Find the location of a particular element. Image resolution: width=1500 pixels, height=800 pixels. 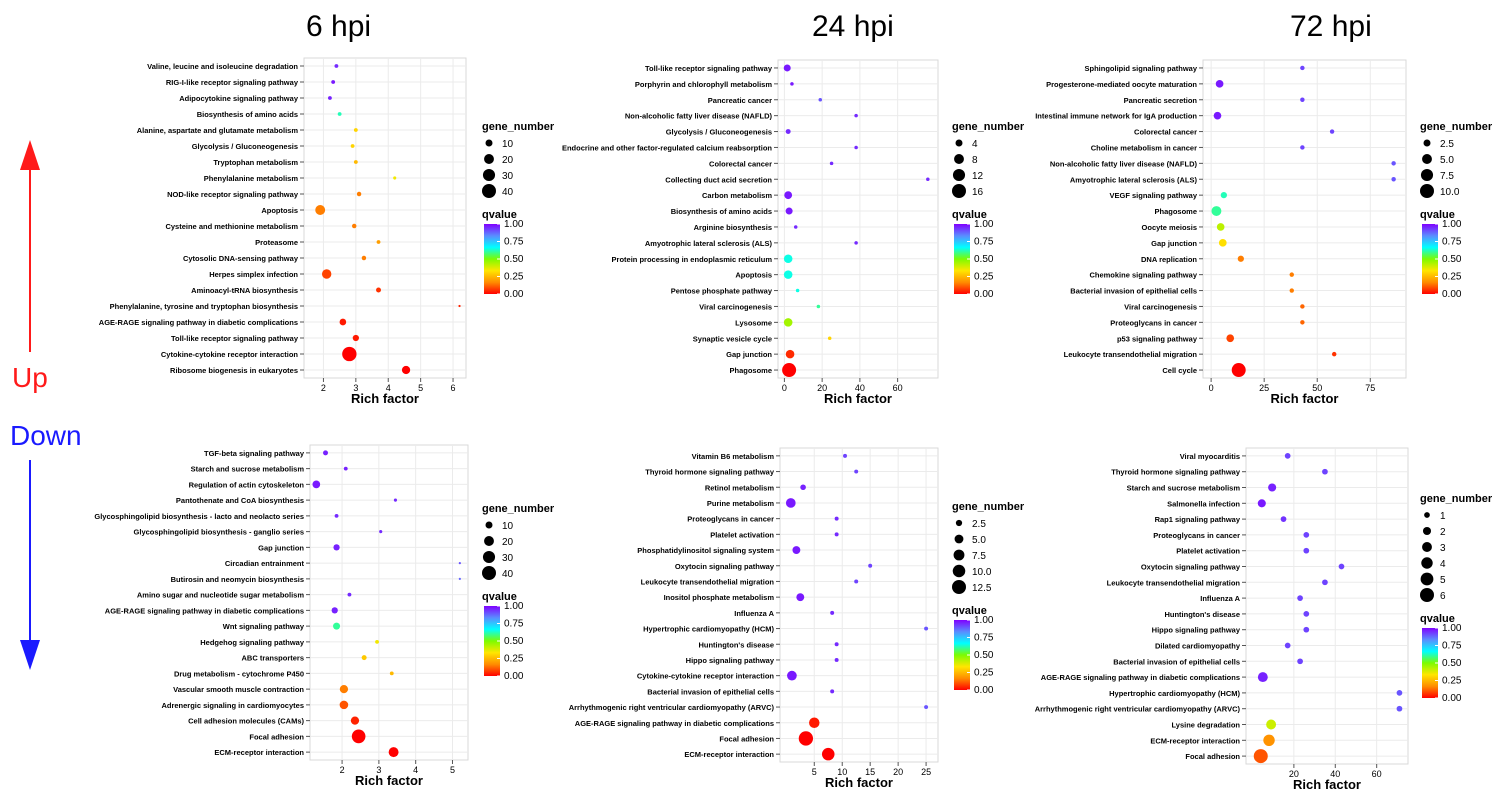

panel-1-size-legend-label: 40 is located at coordinates (508, 192).